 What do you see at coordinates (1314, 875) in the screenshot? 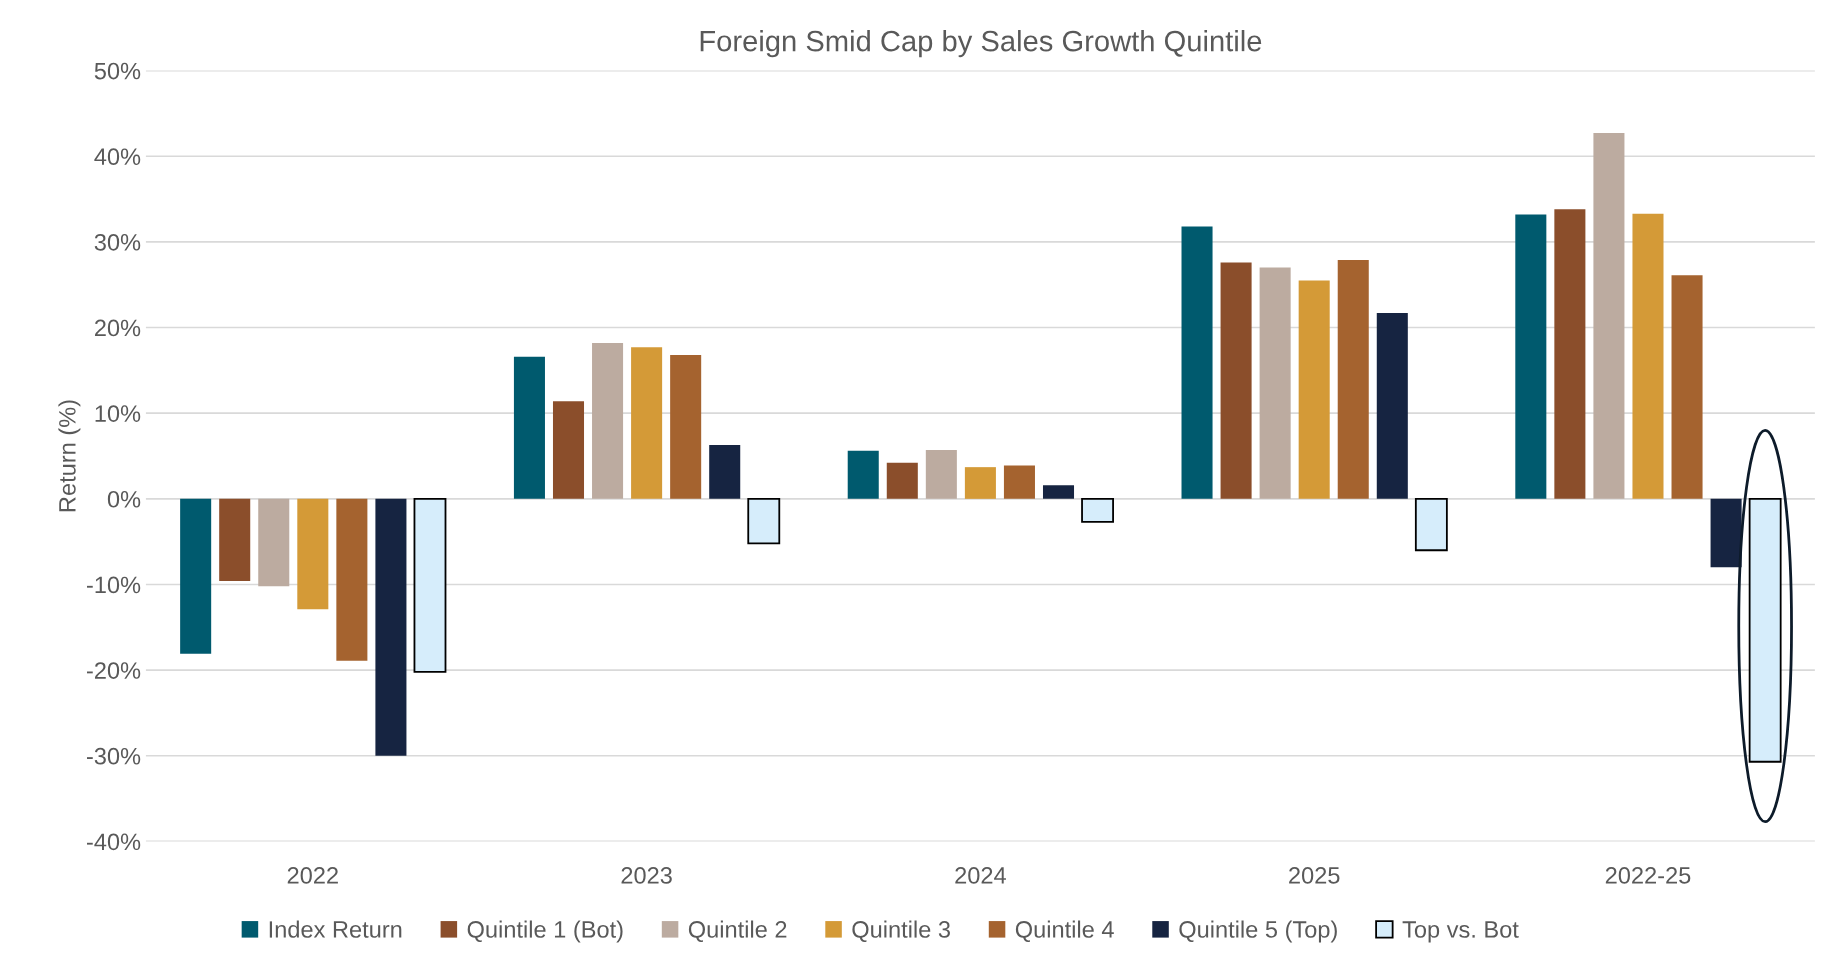
I see `x-tick-label: 2025` at bounding box center [1314, 875].